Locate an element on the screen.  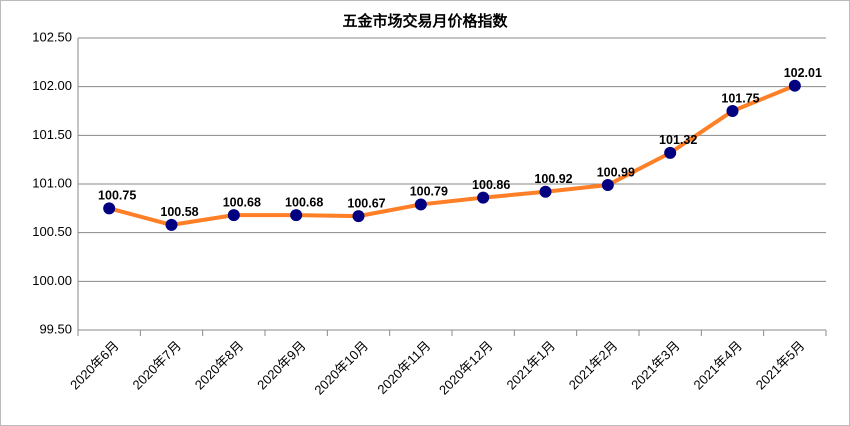
data-label: 100.79 is located at coordinates (429, 192).